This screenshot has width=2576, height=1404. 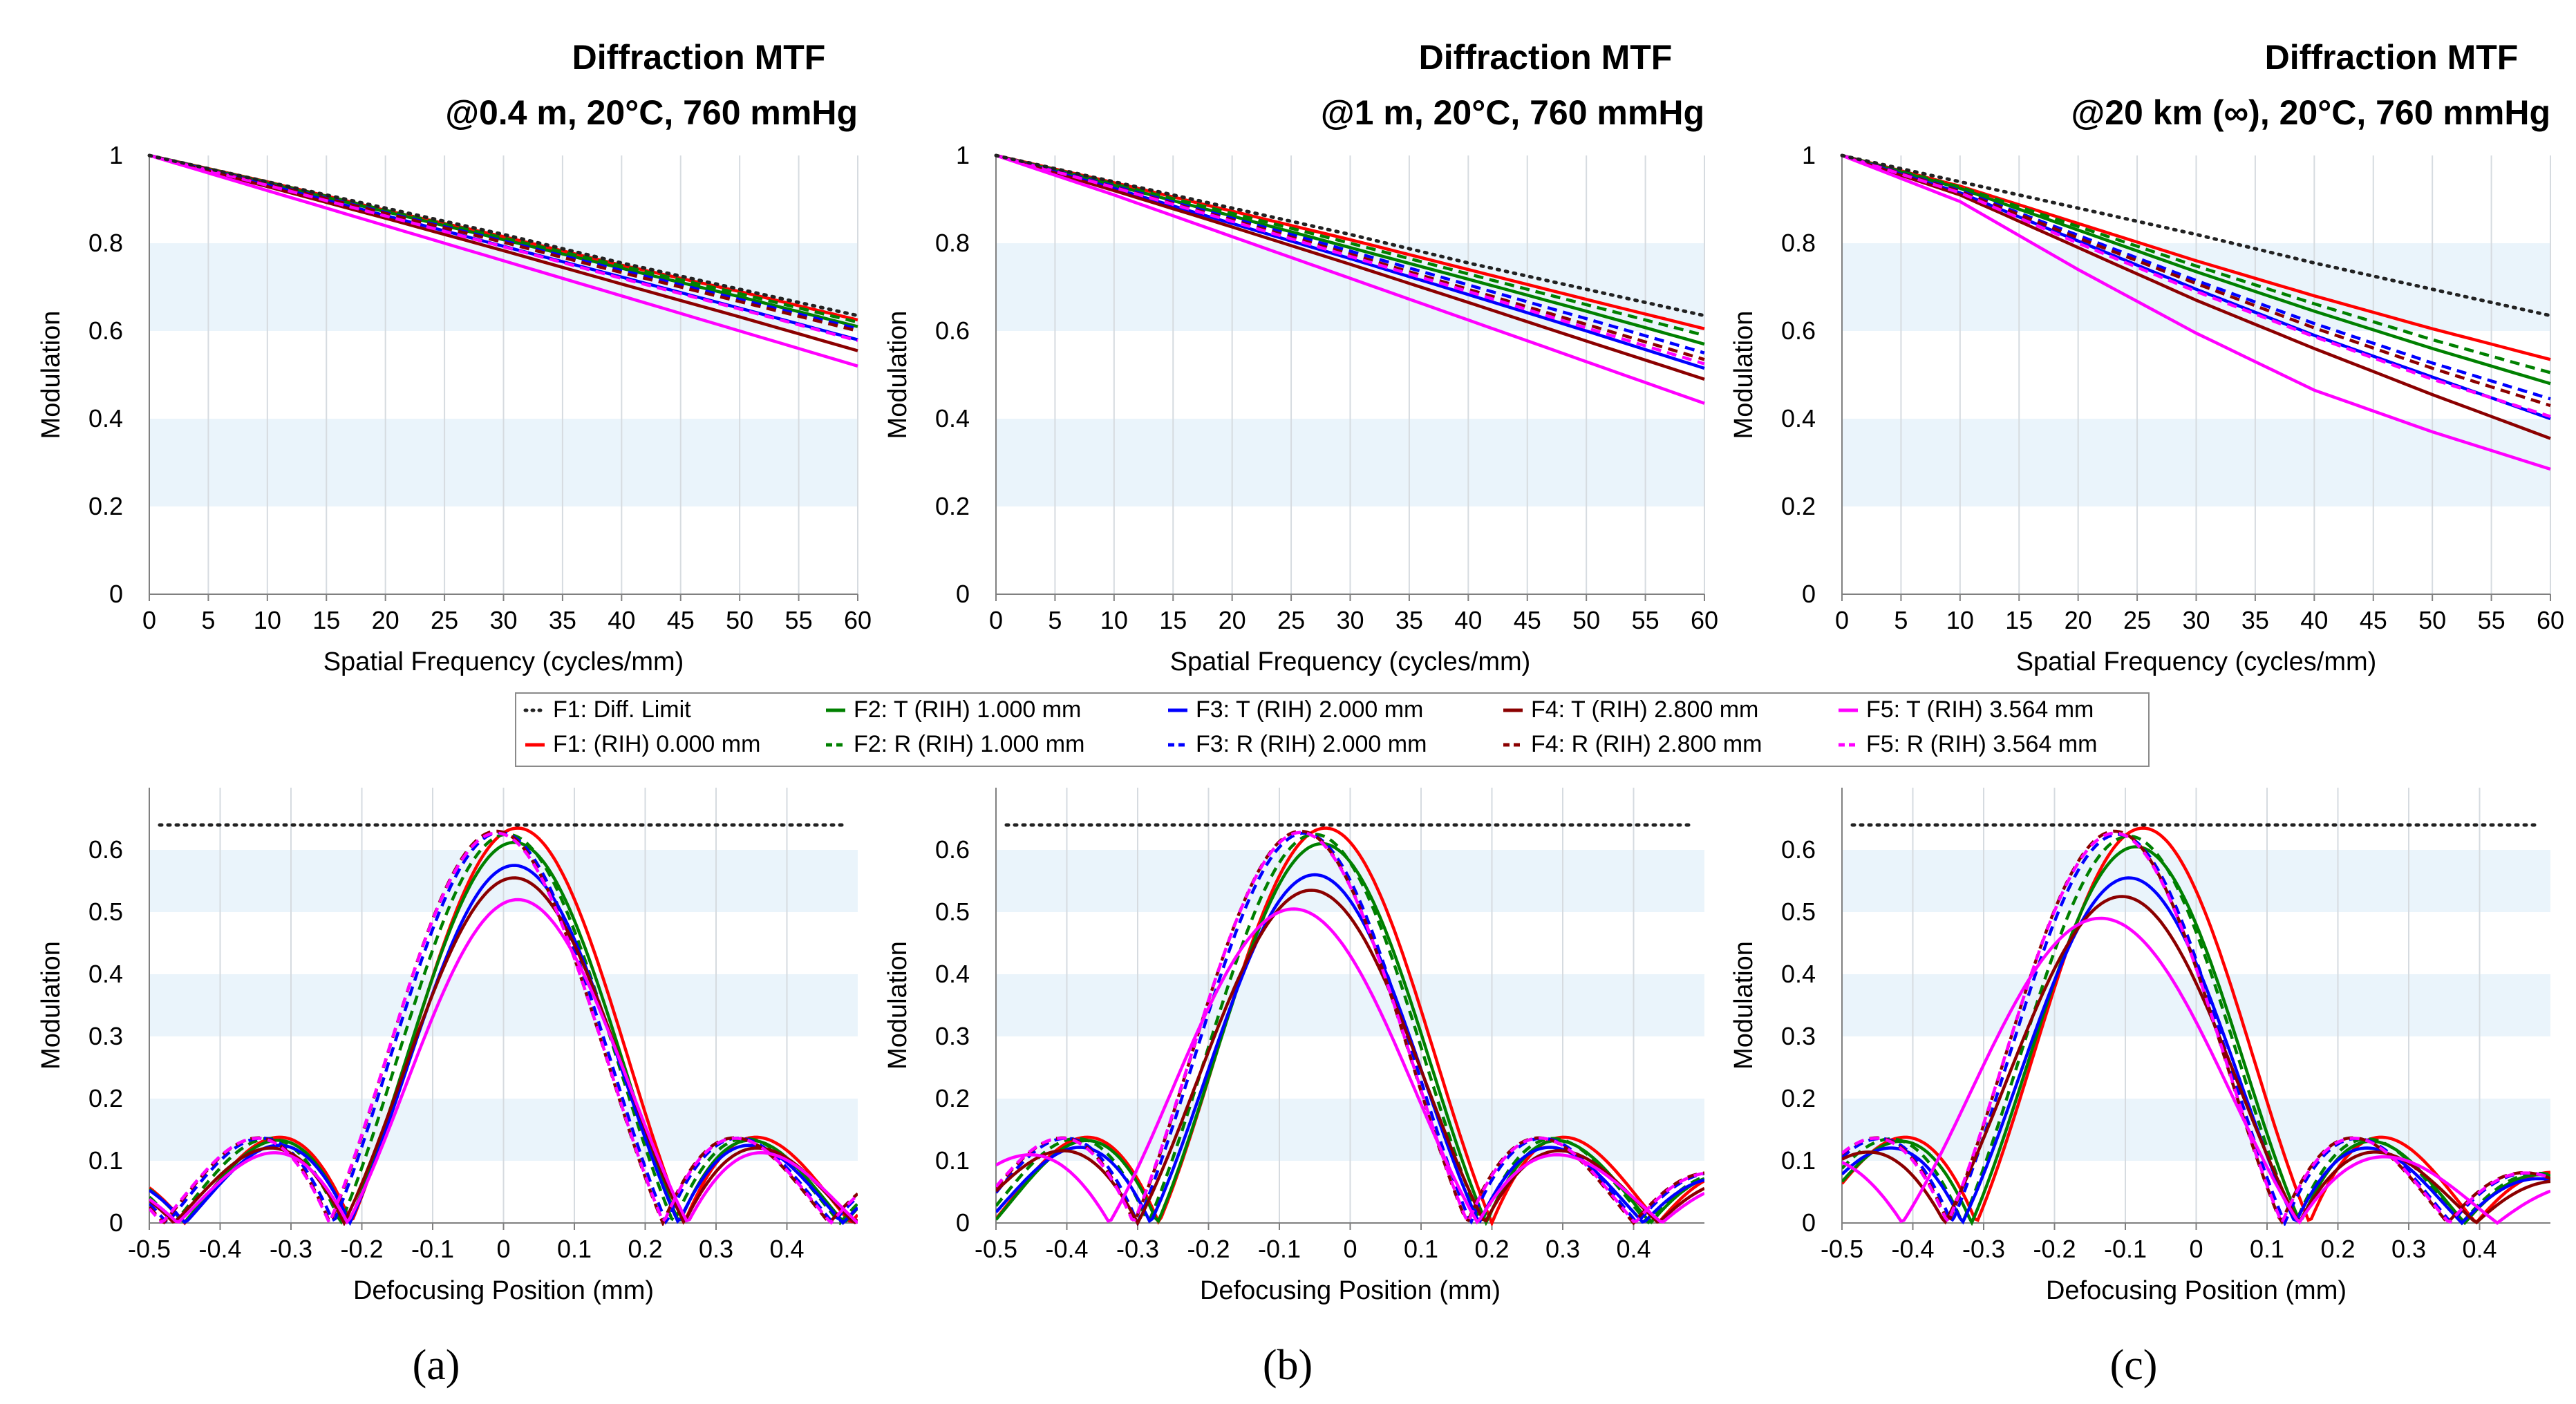 What do you see at coordinates (2550, 620) in the screenshot?
I see `x-tick-label: 60` at bounding box center [2550, 620].